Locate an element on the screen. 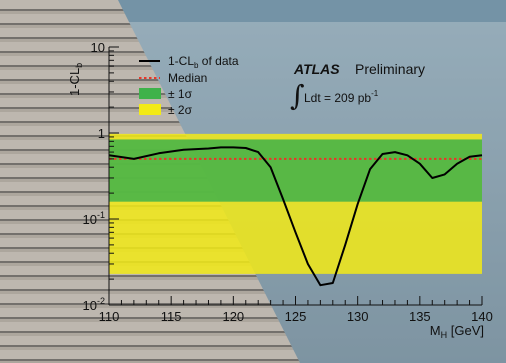  x-tick-label: 115 is located at coordinates (171, 316).